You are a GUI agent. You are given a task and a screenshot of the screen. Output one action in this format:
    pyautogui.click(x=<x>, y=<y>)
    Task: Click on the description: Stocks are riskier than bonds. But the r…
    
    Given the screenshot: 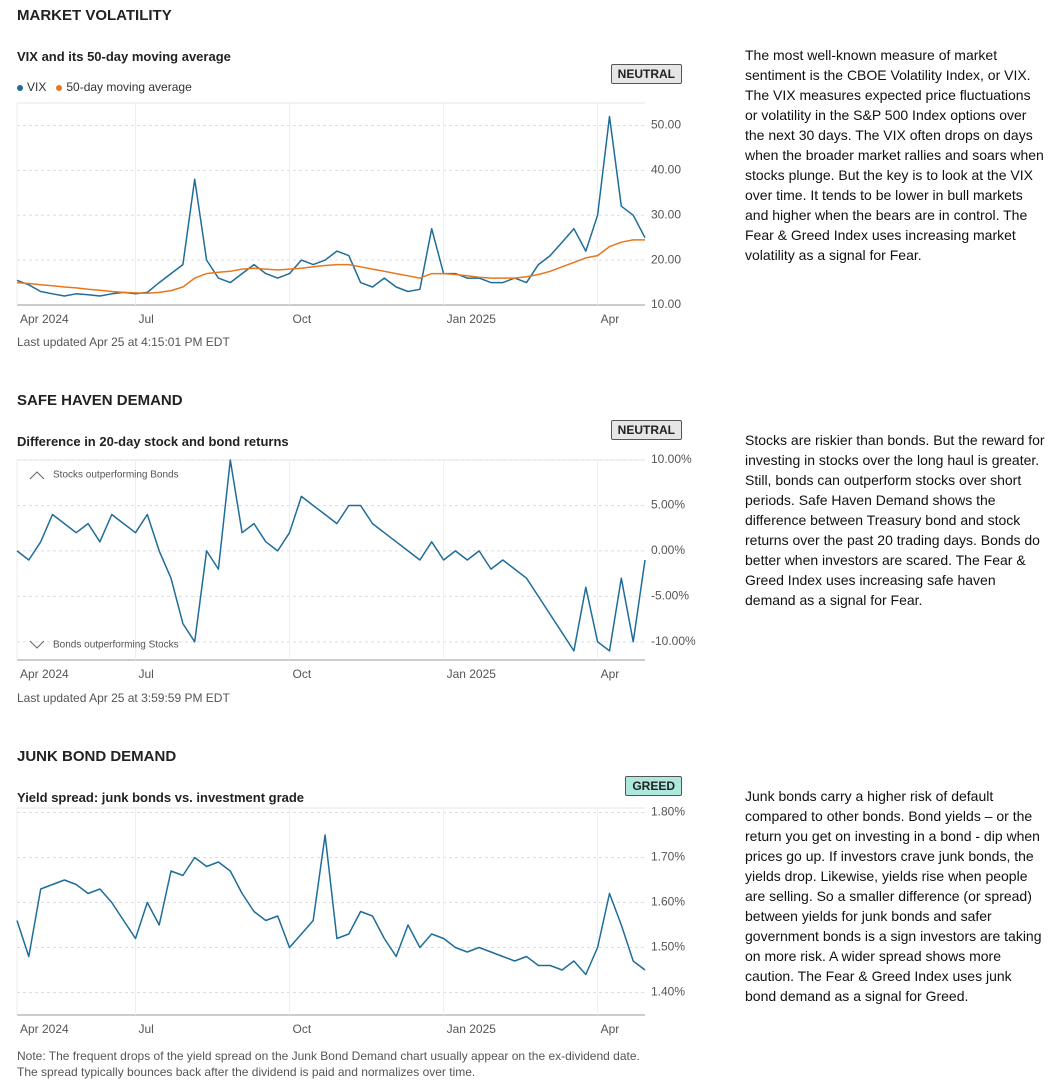 What is the action you would take?
    pyautogui.click(x=895, y=520)
    